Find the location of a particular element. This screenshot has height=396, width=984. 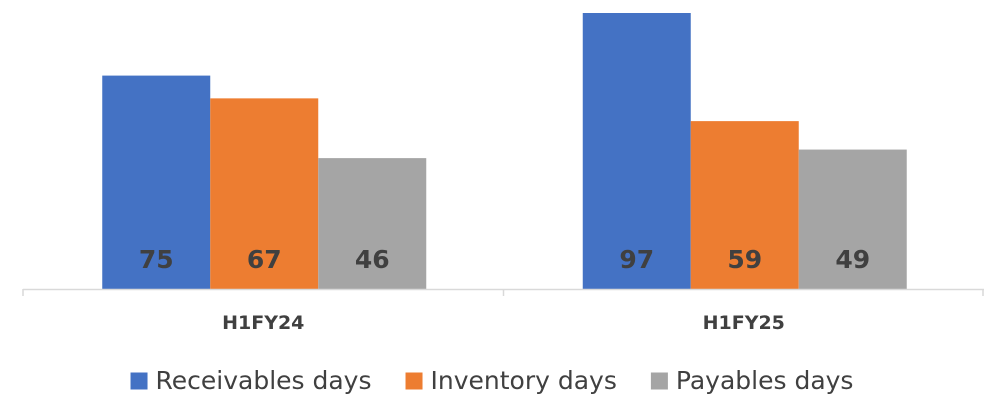

data-label-inventory-days-h1fy25: 59 is located at coordinates (744, 259).